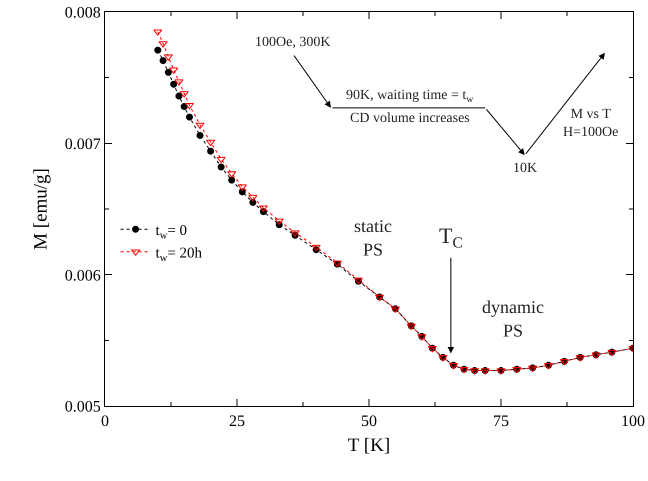 This screenshot has width=648, height=481. Describe the element at coordinates (82, 407) in the screenshot. I see `y-tick-label: 0.005` at that location.